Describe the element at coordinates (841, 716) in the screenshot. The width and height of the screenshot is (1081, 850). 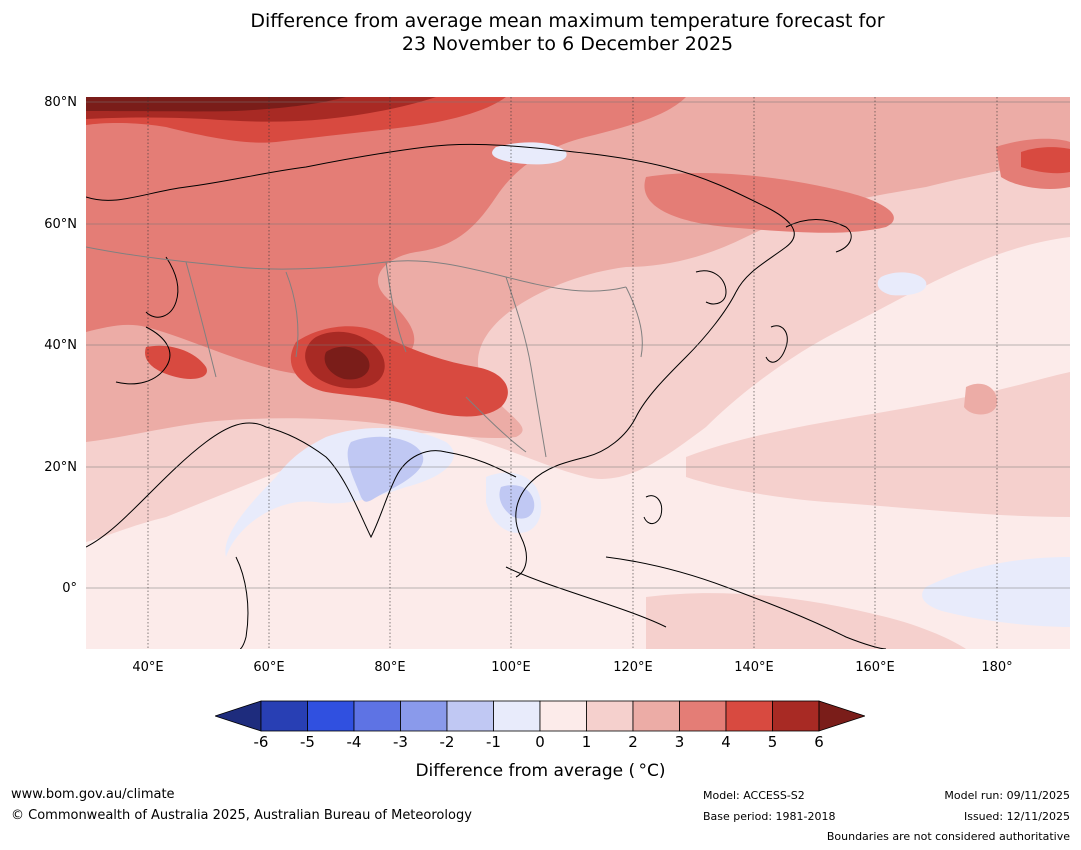
I see `colorbar-extend-high` at that location.